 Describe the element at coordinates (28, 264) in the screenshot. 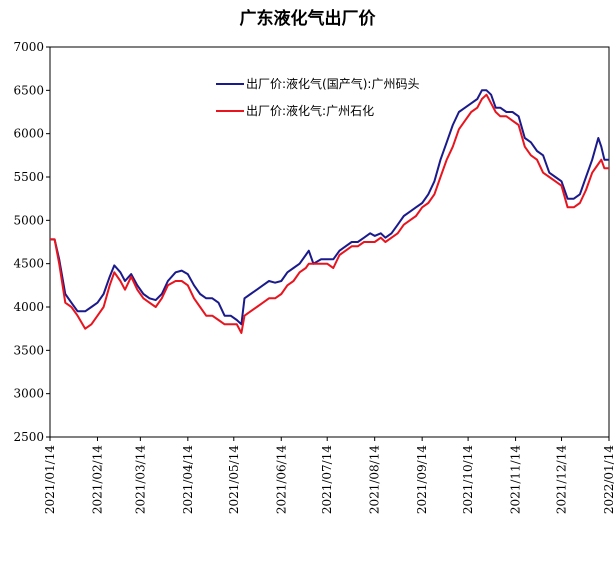

I see `y-tick-label: 4500` at that location.